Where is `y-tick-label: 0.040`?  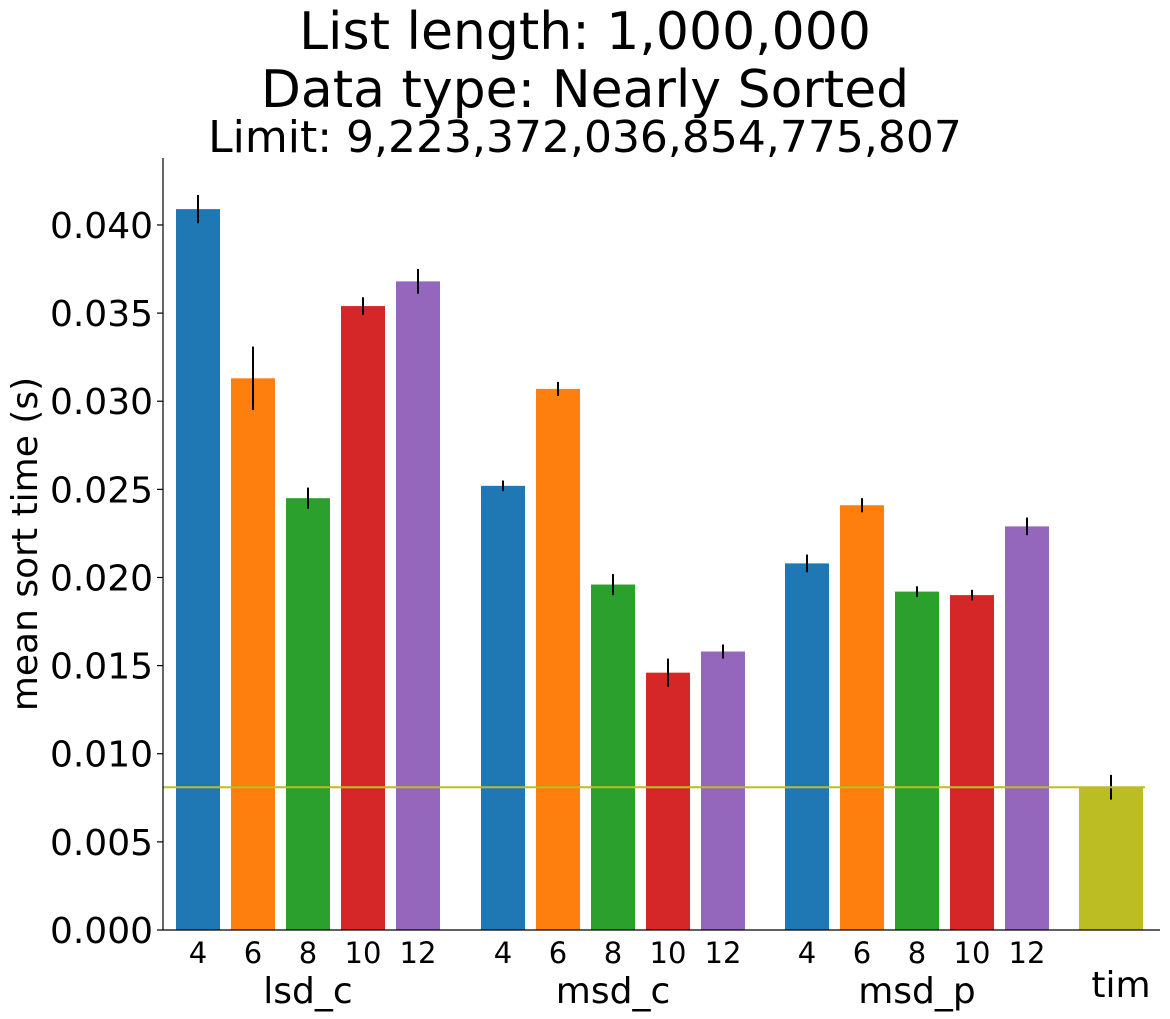
y-tick-label: 0.040 is located at coordinates (101, 226).